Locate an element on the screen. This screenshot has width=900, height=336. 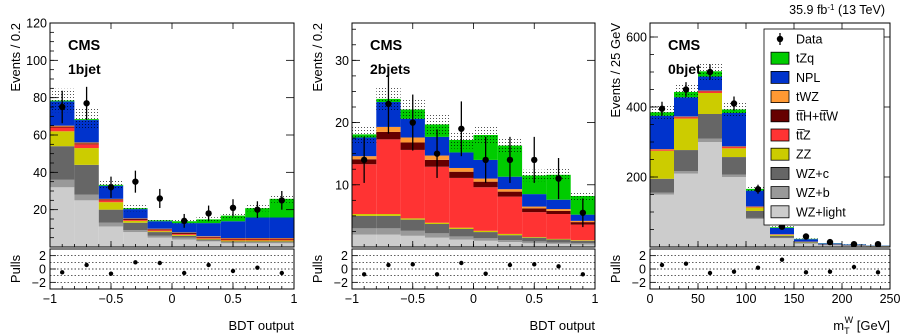
legend-label: tZq is located at coordinates (805, 59).